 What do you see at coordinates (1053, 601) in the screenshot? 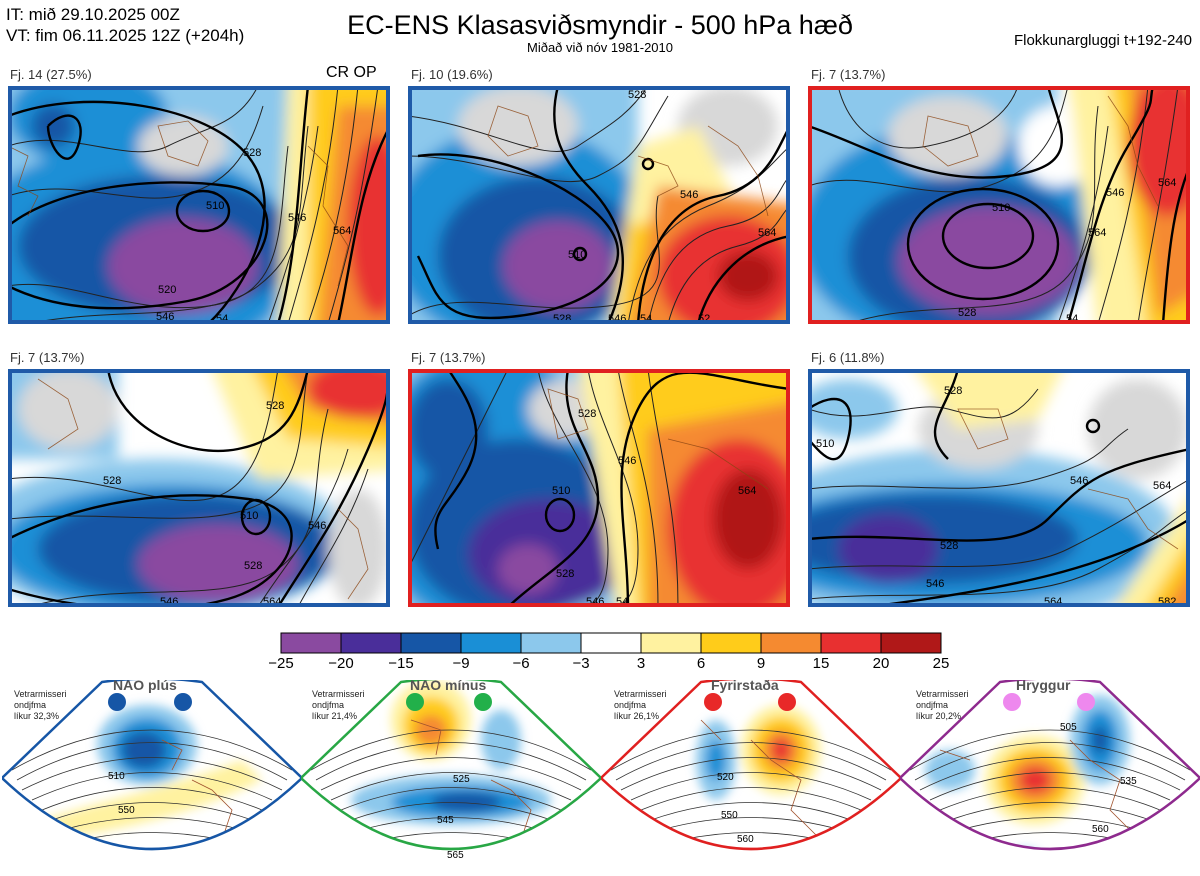
I see `panel-6-contour-label: 564` at bounding box center [1053, 601].